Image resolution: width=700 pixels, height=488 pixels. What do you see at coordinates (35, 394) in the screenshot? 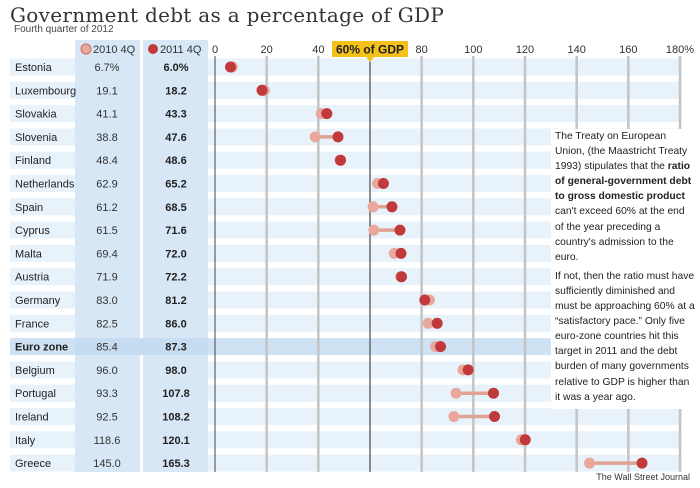
I see `country-label: Portugal` at bounding box center [35, 394].